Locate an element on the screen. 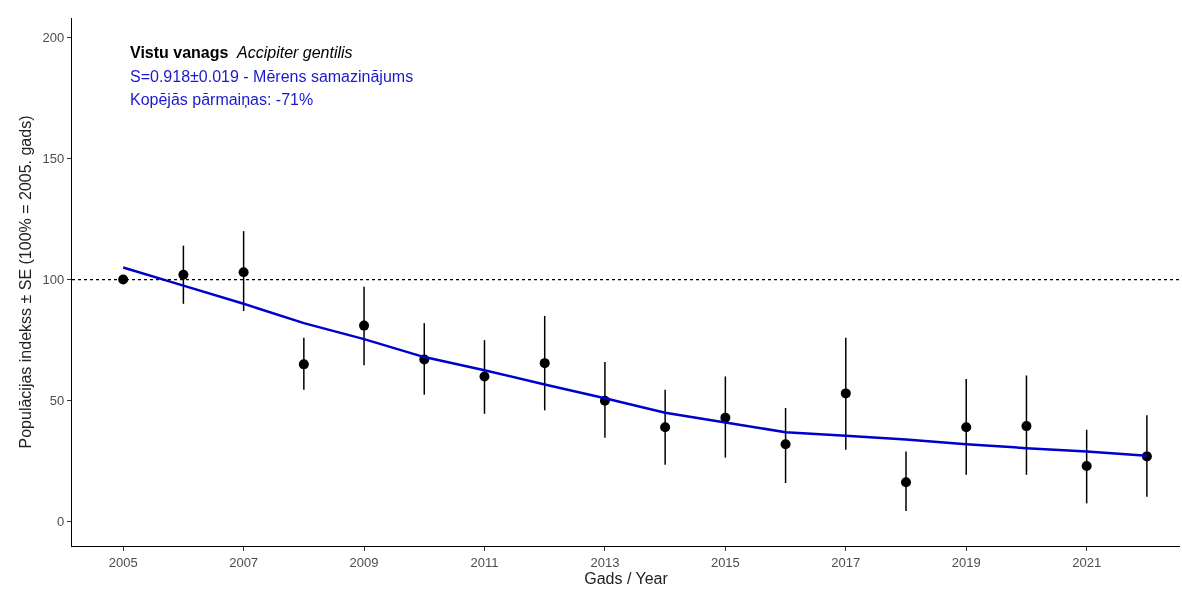 The image size is (1182, 594). annotation: Accipiter gentilis is located at coordinates (294, 52).